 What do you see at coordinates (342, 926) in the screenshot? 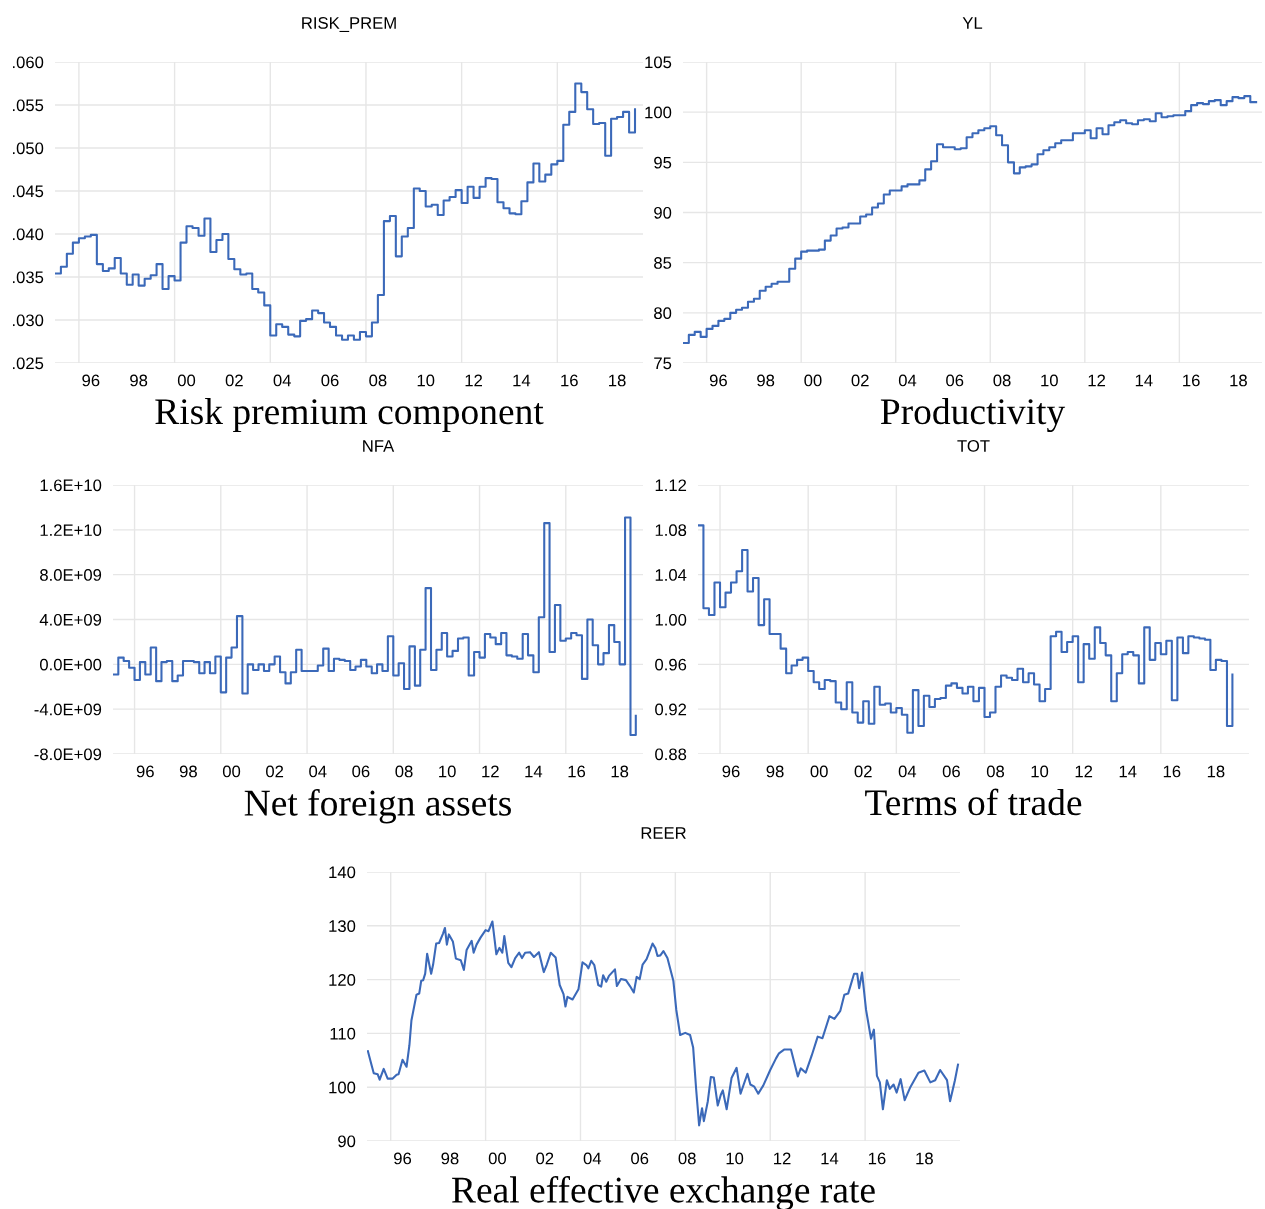
I see `y-tick-label: 130` at bounding box center [342, 926].